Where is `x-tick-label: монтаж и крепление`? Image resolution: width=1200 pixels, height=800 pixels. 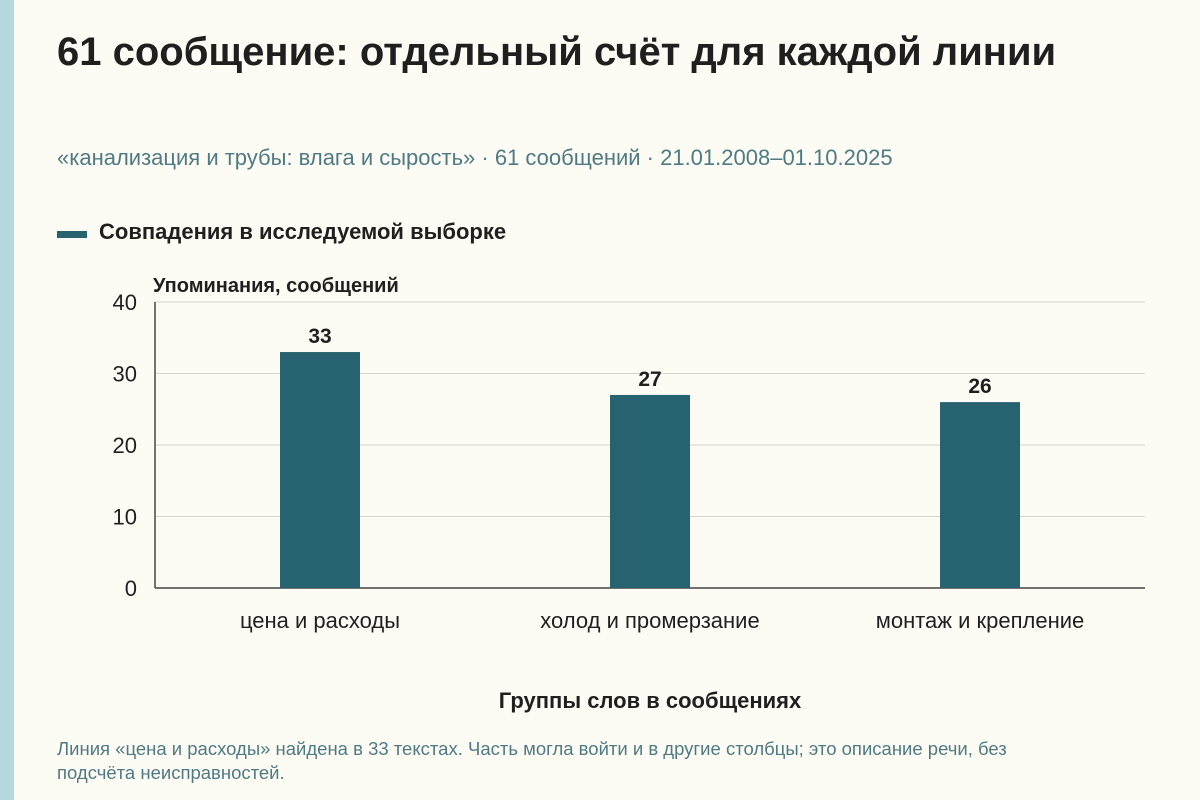 x-tick-label: монтаж и крепление is located at coordinates (980, 620).